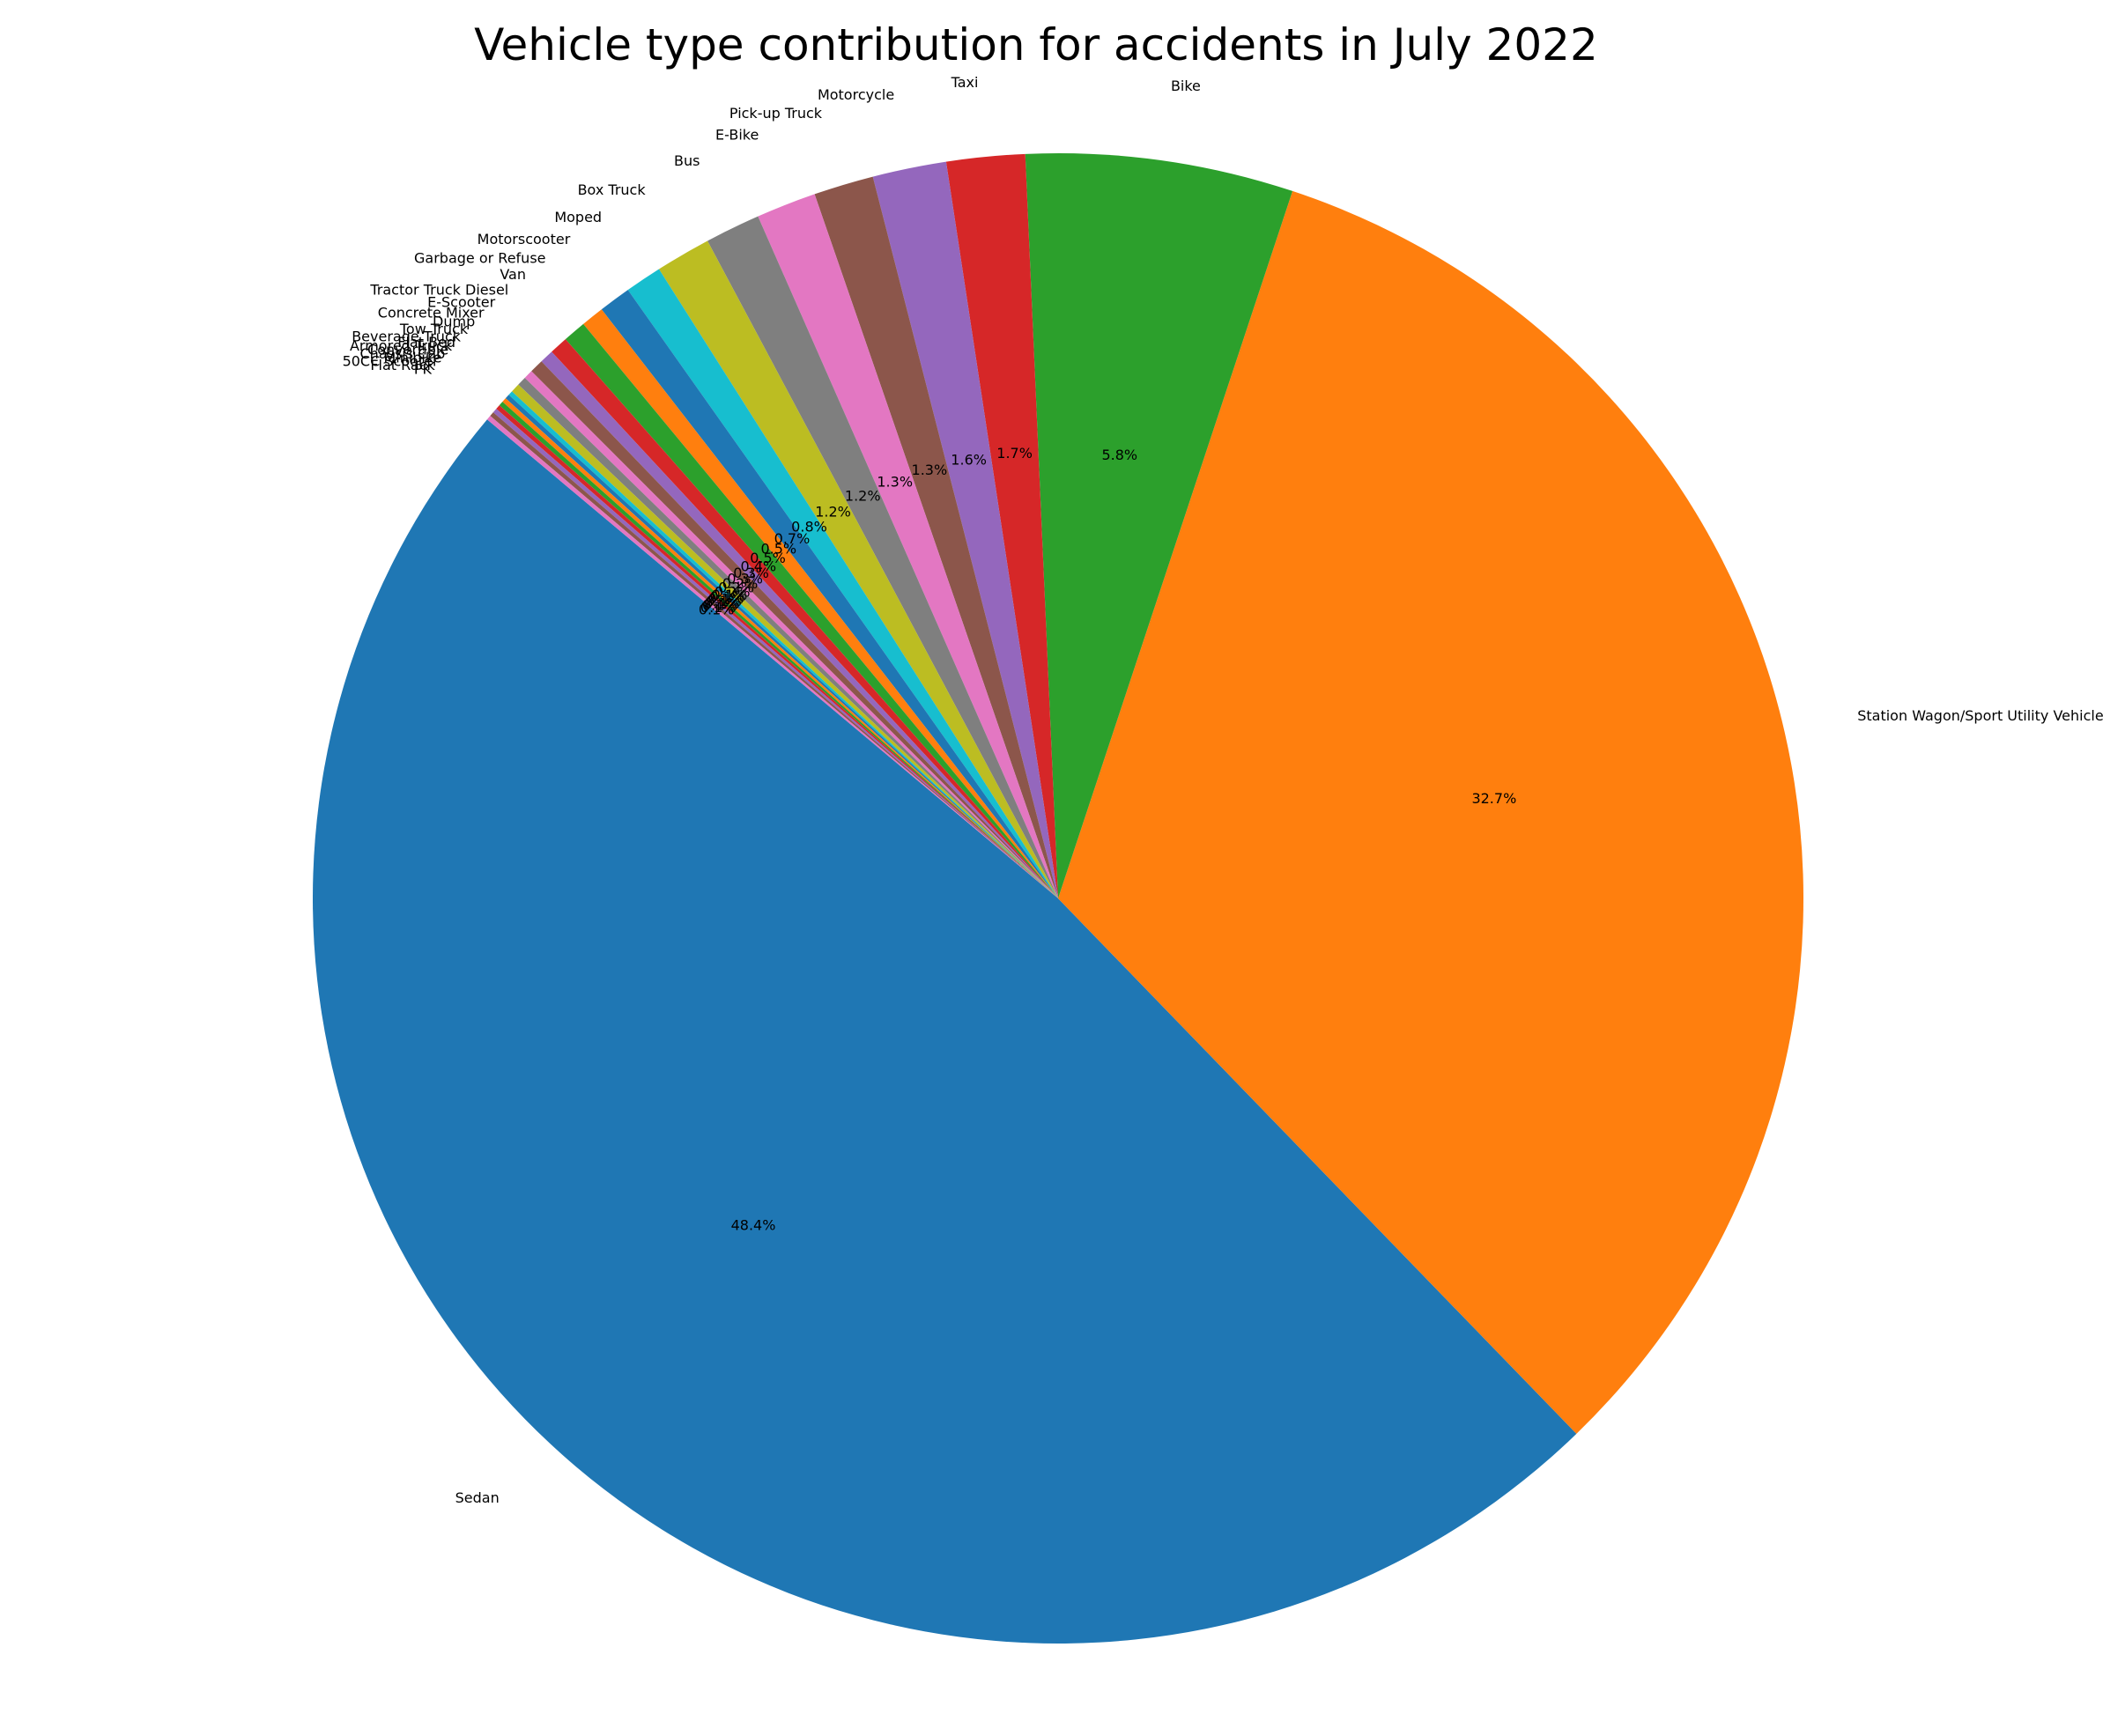 This screenshot has height=1736, width=2125. I want to click on pie-category-label: Pick-up Truck, so click(776, 113).